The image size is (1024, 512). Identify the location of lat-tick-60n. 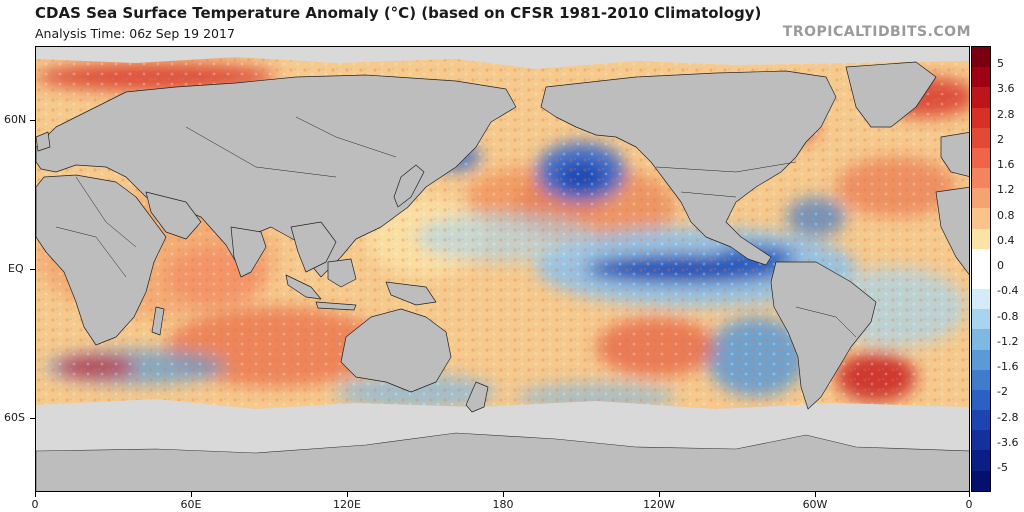
(32, 120).